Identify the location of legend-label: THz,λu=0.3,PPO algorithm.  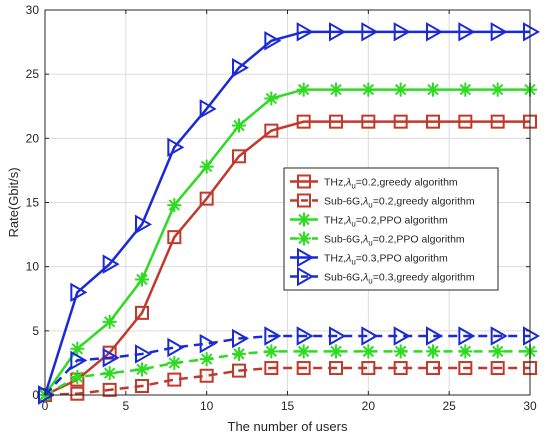
(386, 260).